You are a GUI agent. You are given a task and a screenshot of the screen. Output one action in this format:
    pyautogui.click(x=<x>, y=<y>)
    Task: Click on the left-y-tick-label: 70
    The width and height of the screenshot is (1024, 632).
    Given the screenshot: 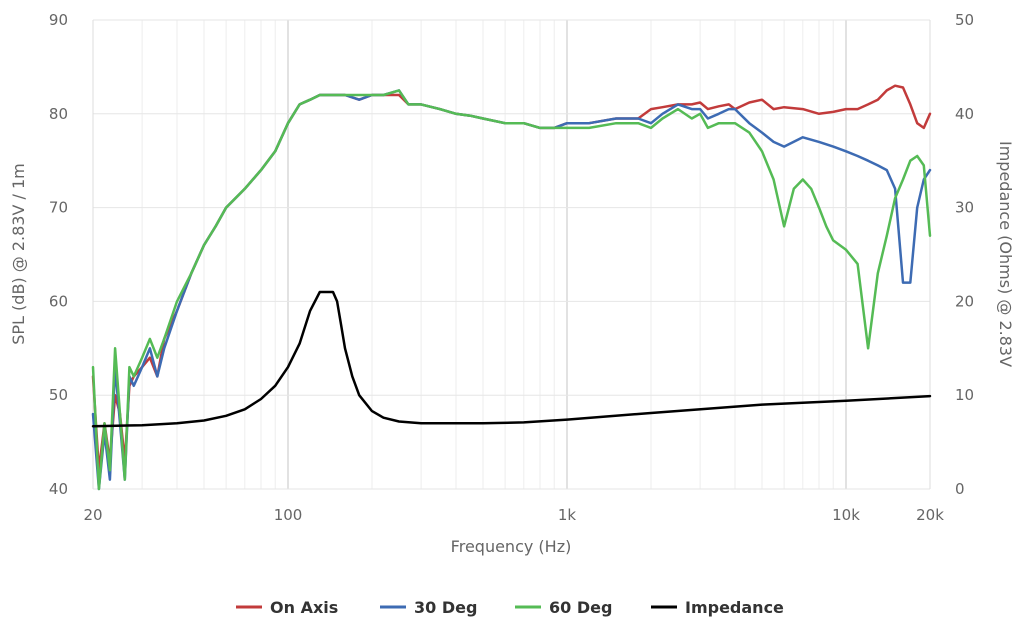 What is the action you would take?
    pyautogui.click(x=58, y=208)
    